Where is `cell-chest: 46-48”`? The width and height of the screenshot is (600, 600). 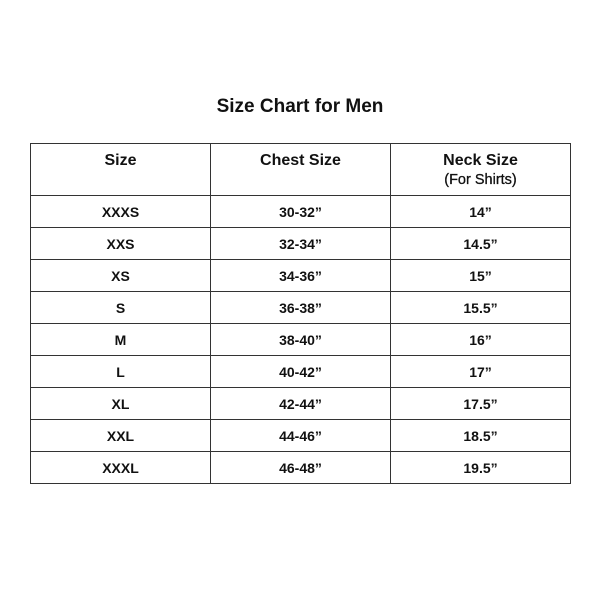 cell-chest: 46-48” is located at coordinates (300, 467).